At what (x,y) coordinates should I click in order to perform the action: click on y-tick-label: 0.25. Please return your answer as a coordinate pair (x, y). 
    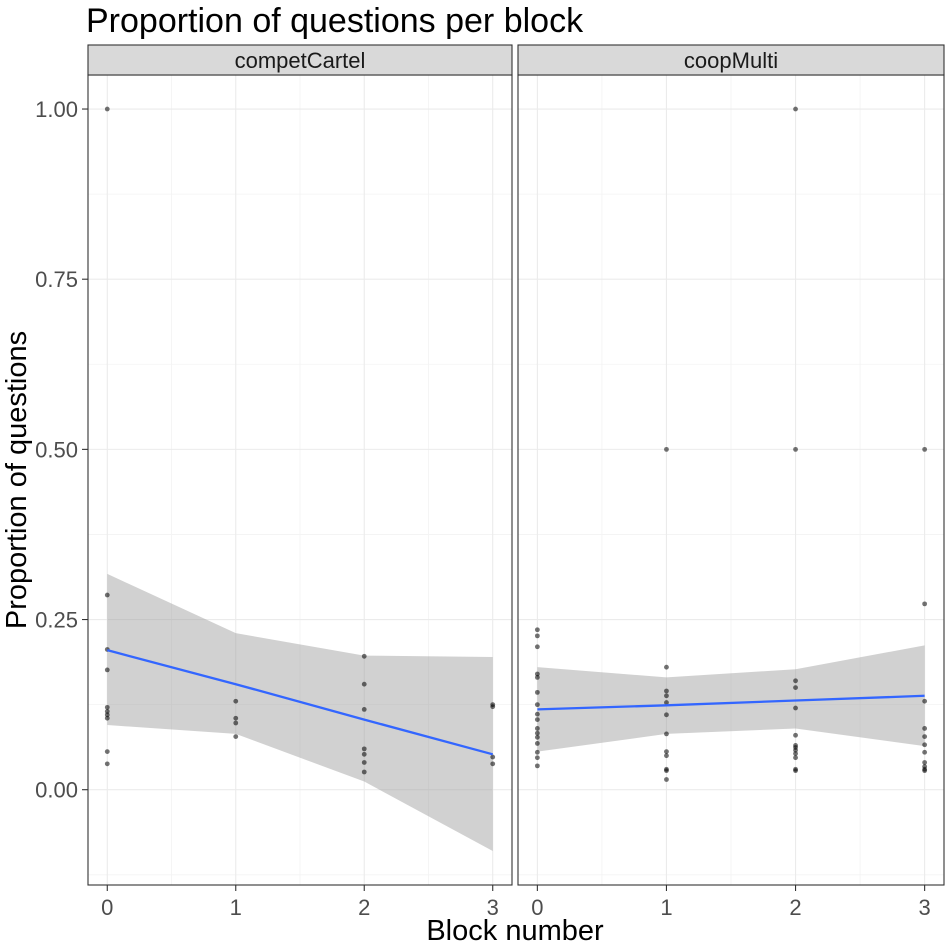
    Looking at the image, I should click on (56, 620).